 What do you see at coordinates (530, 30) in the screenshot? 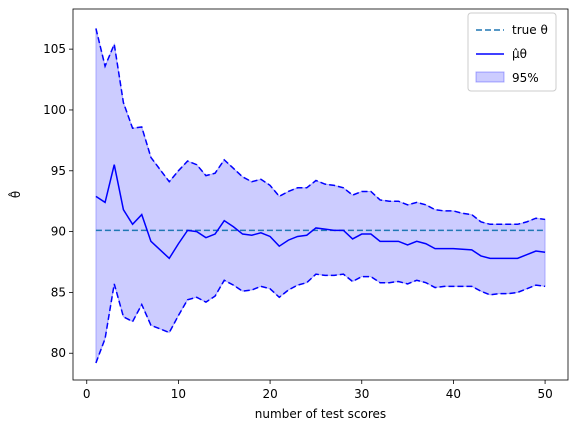
I see `legend-label-true-theta: true θ` at bounding box center [530, 30].